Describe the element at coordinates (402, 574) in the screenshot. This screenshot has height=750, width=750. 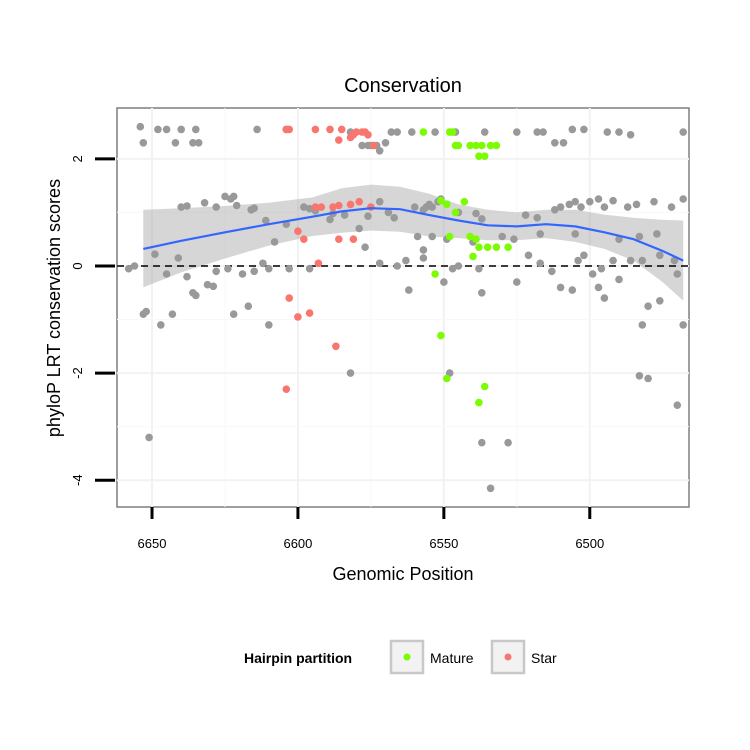
I see `x-axis-label: Genomic Position` at that location.